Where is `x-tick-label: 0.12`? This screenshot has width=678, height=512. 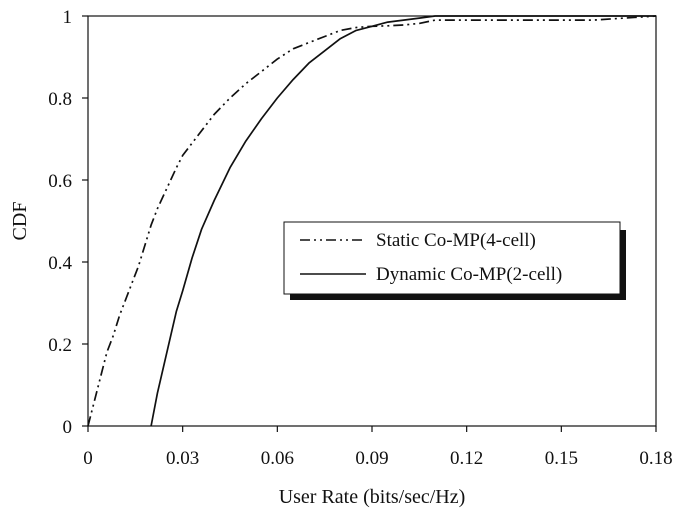 x-tick-label: 0.12 is located at coordinates (466, 458).